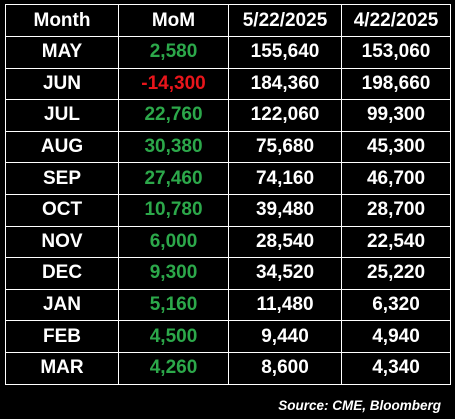 Image resolution: width=455 pixels, height=419 pixels. I want to click on value-cell-5-22-2025: 39,480, so click(285, 210).